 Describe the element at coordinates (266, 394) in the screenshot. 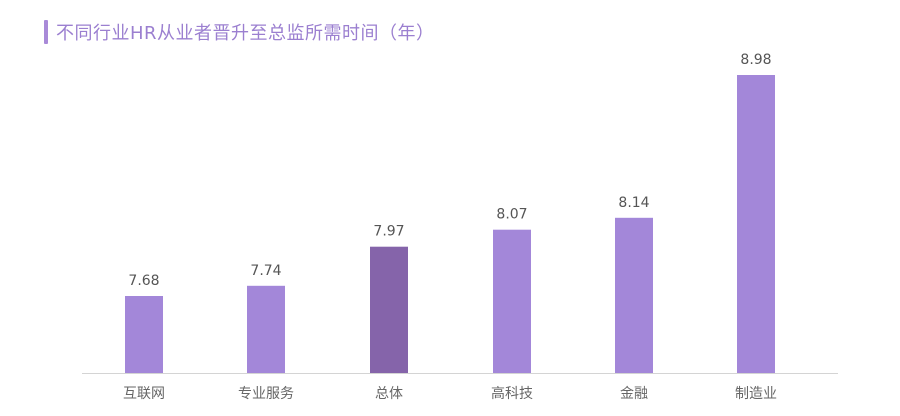

I see `category-label-2: 专业服务` at that location.